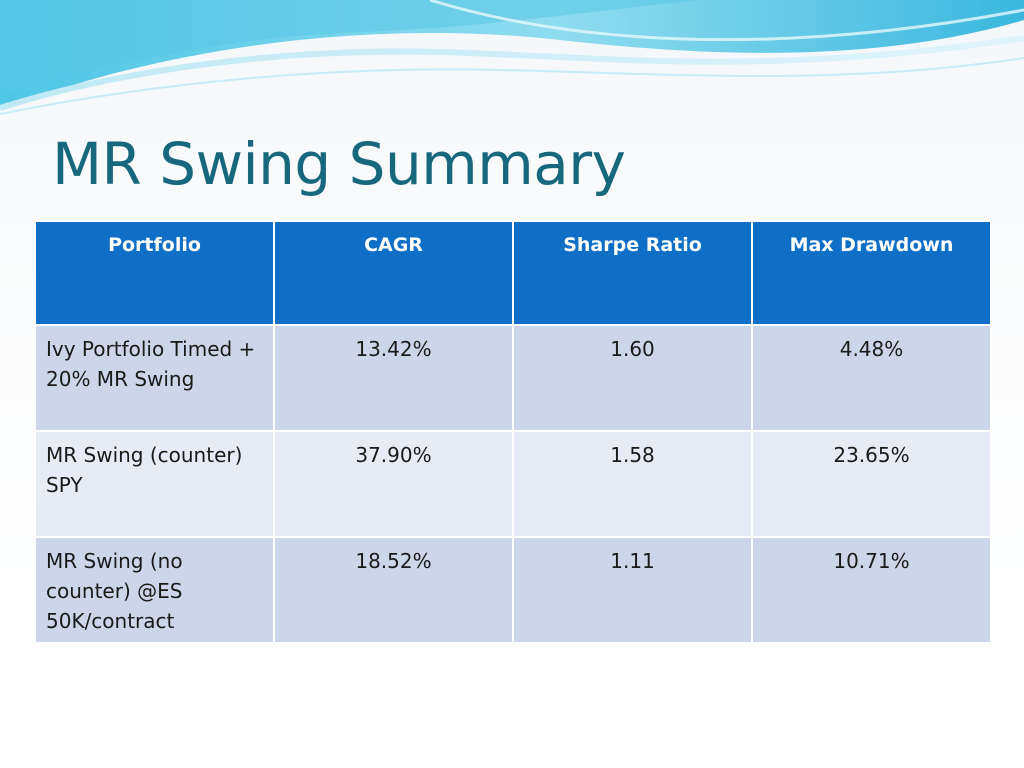 The image size is (1024, 768). What do you see at coordinates (393, 484) in the screenshot?
I see `cell-cagr: 37.90%` at bounding box center [393, 484].